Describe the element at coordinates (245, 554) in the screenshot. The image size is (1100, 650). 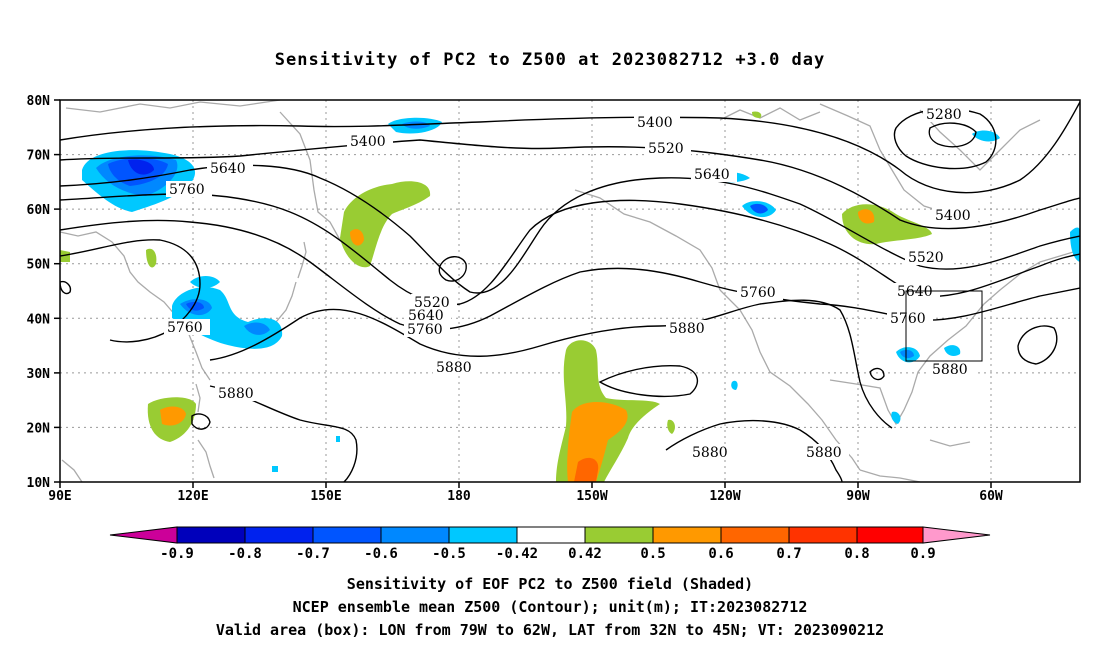
I see `colorbar-label: -0.8` at that location.